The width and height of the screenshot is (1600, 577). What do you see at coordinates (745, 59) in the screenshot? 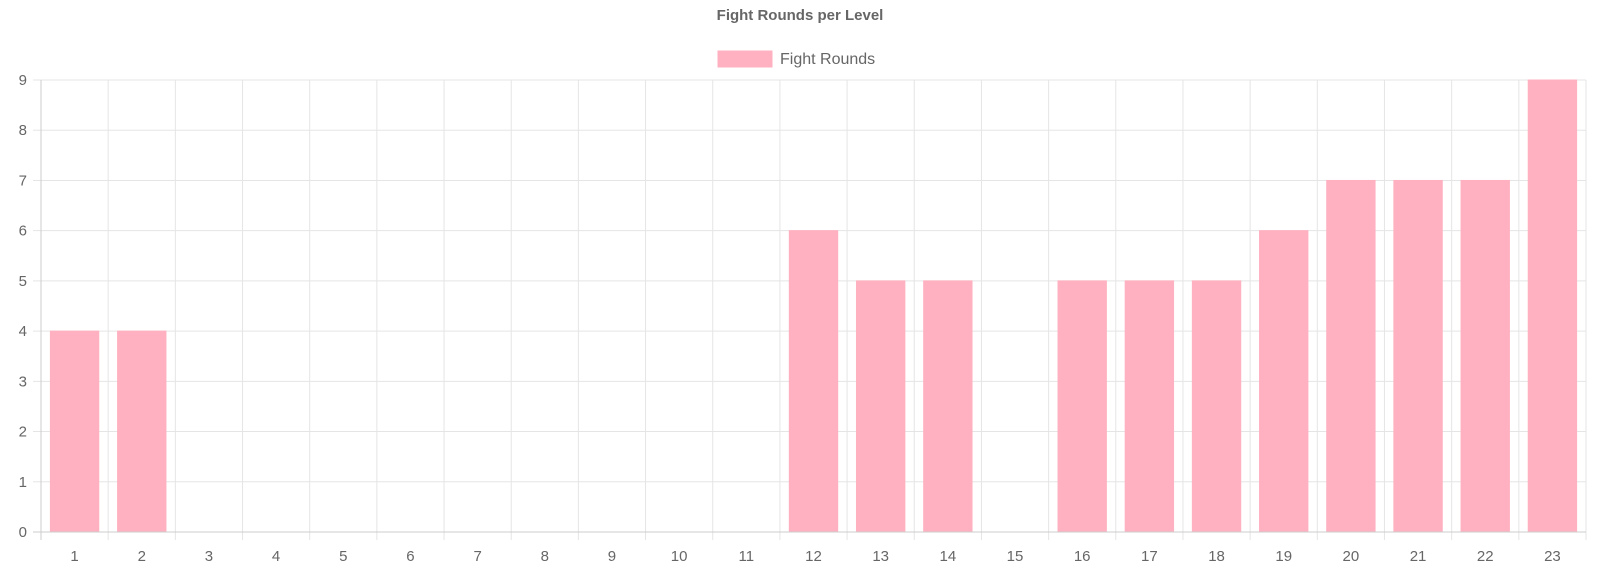
I see `legend-swatch-fight-rounds` at bounding box center [745, 59].